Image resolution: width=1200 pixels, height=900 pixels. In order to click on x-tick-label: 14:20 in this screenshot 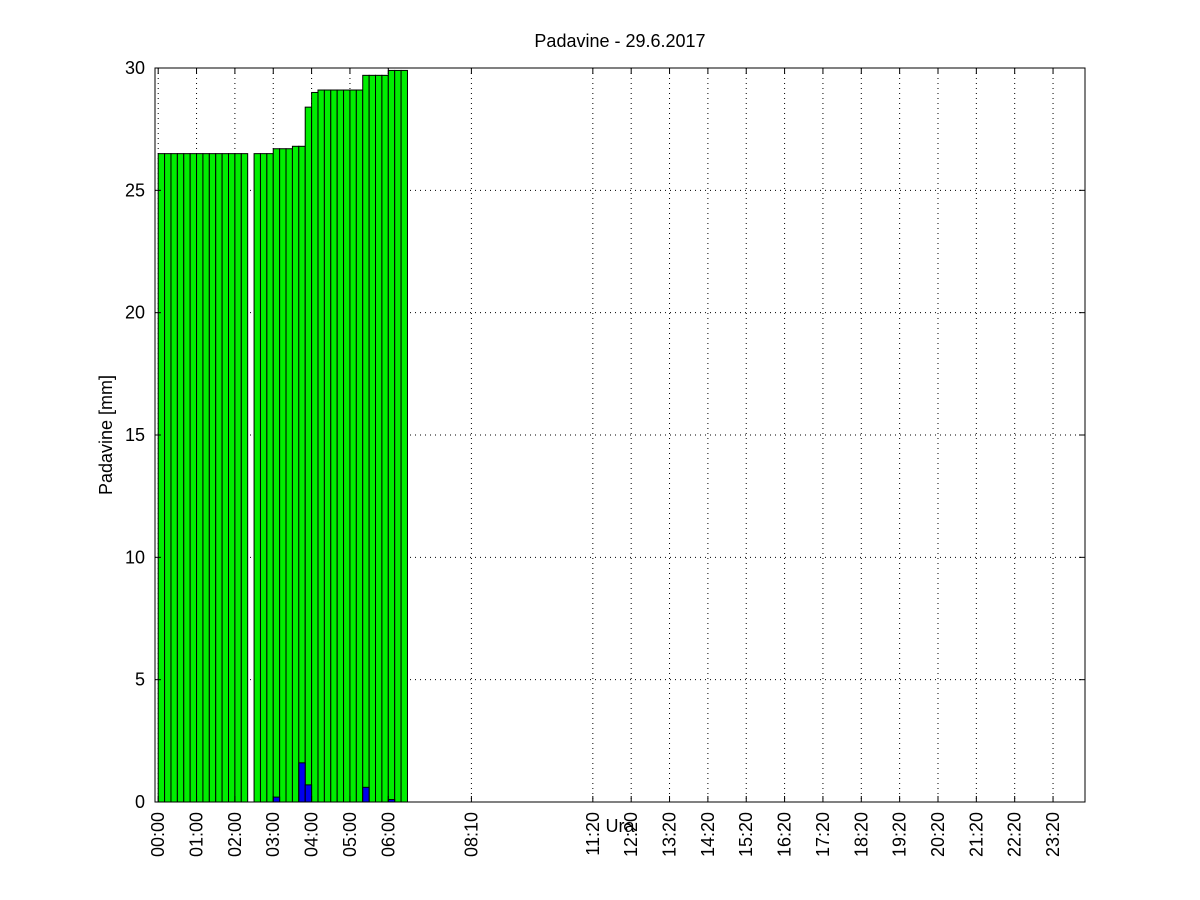, I will do `click(708, 834)`.